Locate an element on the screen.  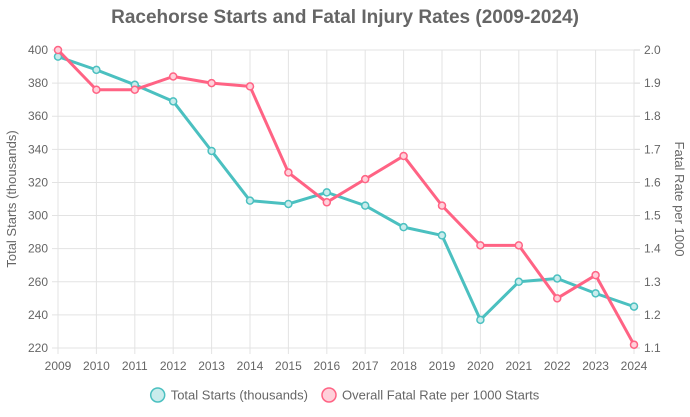
y-right-tick-label: 1.1 is located at coordinates (652, 348).